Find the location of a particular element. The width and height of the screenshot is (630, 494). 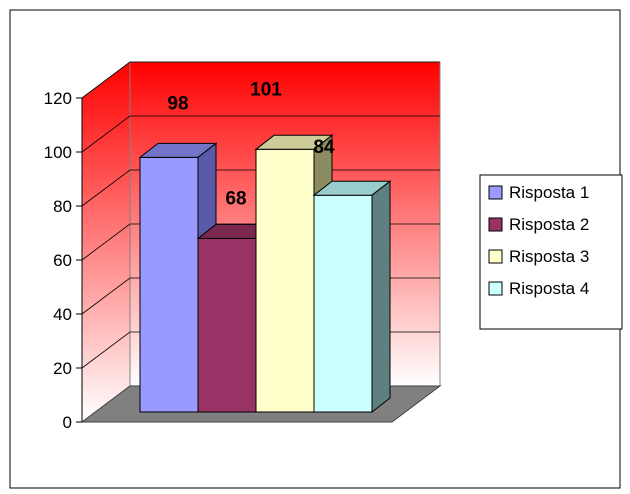

legend-label: Risposta 3 is located at coordinates (549, 256).